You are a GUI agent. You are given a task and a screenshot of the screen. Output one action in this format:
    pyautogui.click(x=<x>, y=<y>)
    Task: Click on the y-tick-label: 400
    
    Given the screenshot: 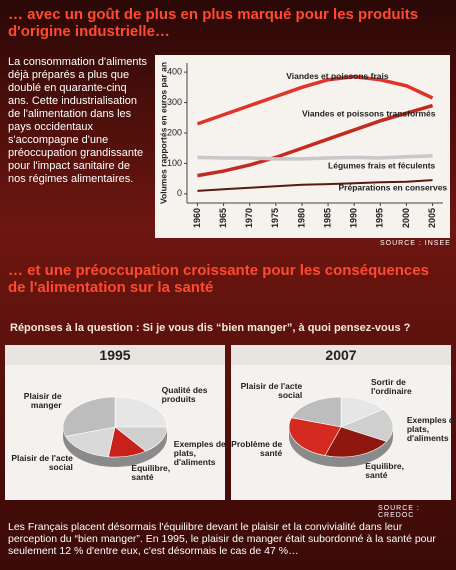 What is the action you would take?
    pyautogui.click(x=174, y=72)
    